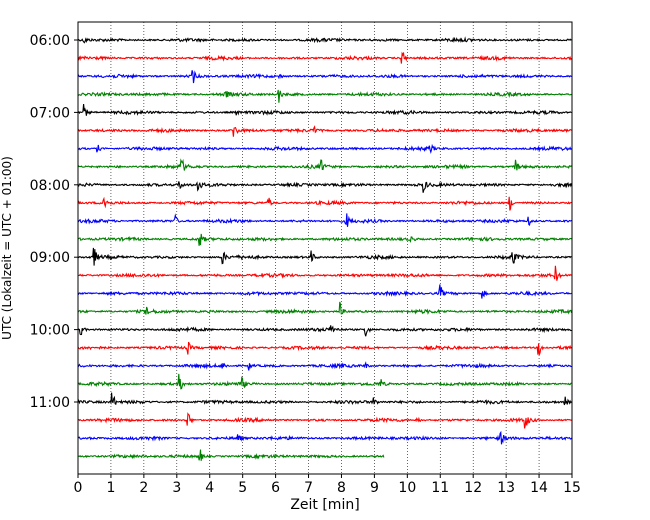 The image size is (650, 520). What do you see at coordinates (539, 488) in the screenshot?
I see `x-tick-label: 14` at bounding box center [539, 488].